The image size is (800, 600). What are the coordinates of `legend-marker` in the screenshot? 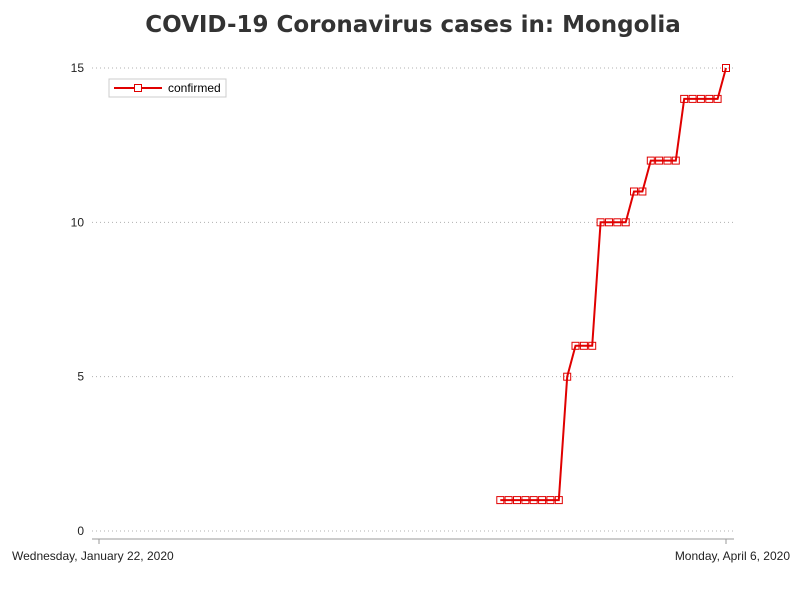 It's located at (138, 88).